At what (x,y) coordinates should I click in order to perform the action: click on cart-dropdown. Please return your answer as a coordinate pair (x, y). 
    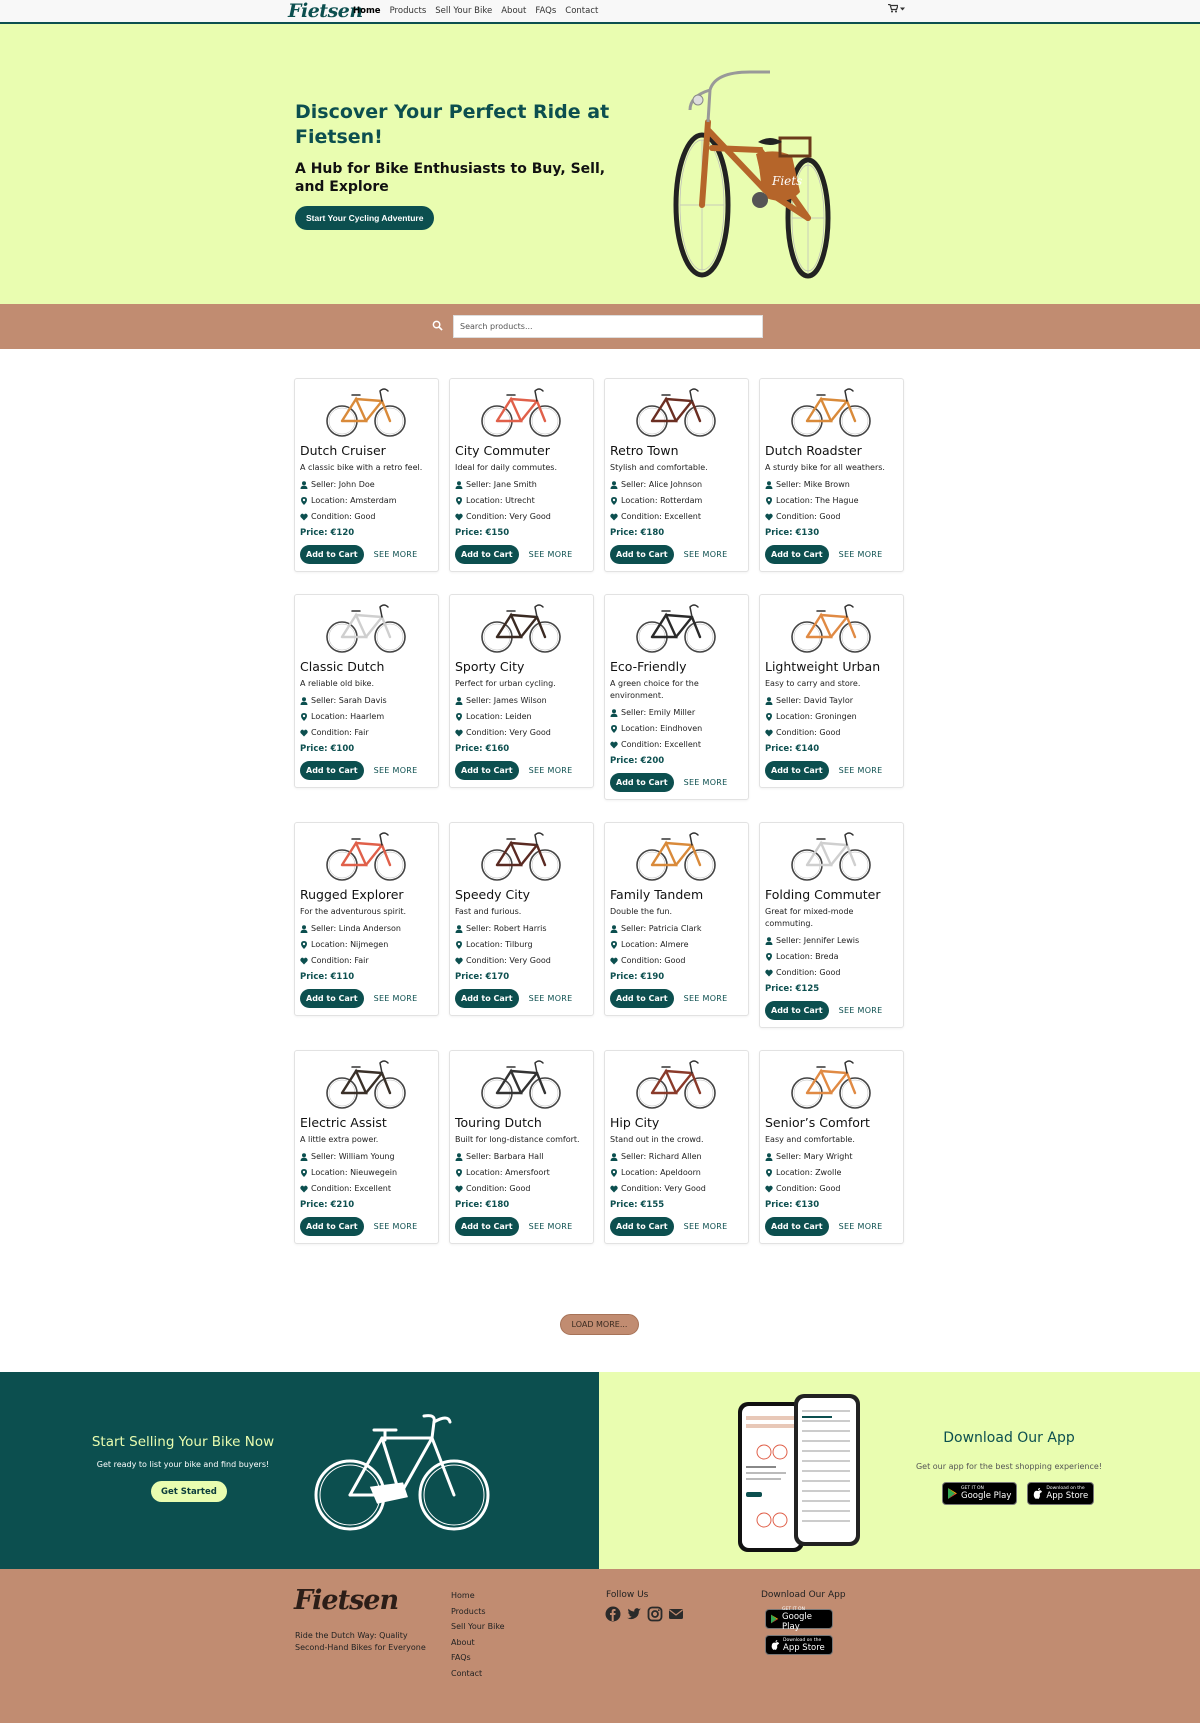
    Looking at the image, I should click on (896, 8).